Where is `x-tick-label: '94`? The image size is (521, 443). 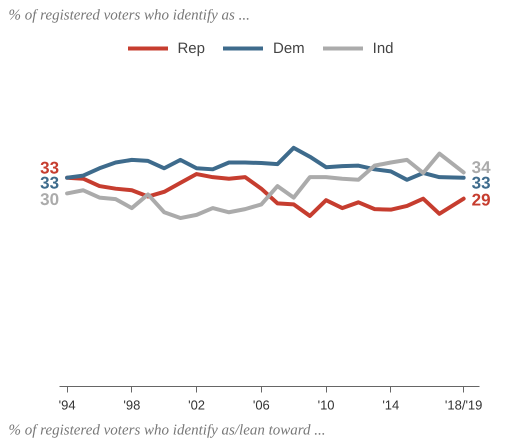 x-tick-label: '94 is located at coordinates (67, 405).